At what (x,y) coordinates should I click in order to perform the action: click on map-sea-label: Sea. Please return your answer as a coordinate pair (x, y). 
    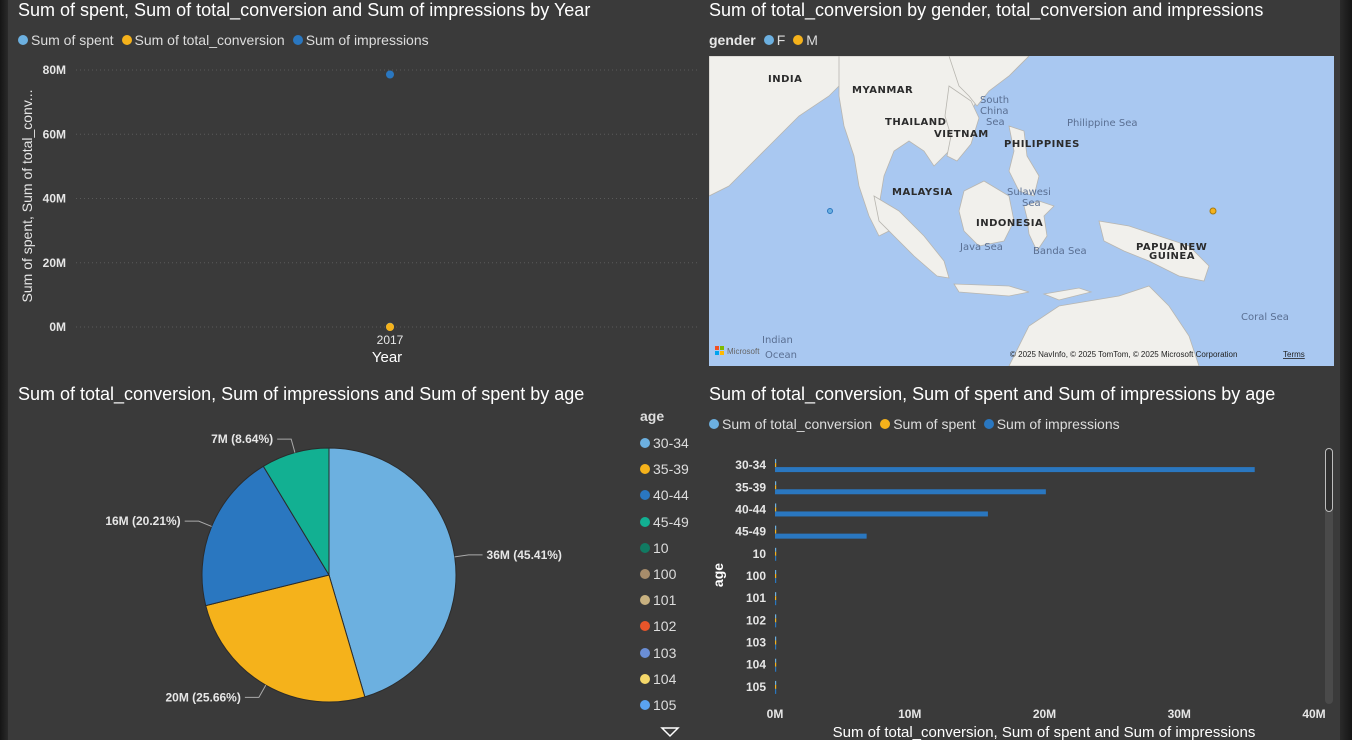
    Looking at the image, I should click on (1031, 203).